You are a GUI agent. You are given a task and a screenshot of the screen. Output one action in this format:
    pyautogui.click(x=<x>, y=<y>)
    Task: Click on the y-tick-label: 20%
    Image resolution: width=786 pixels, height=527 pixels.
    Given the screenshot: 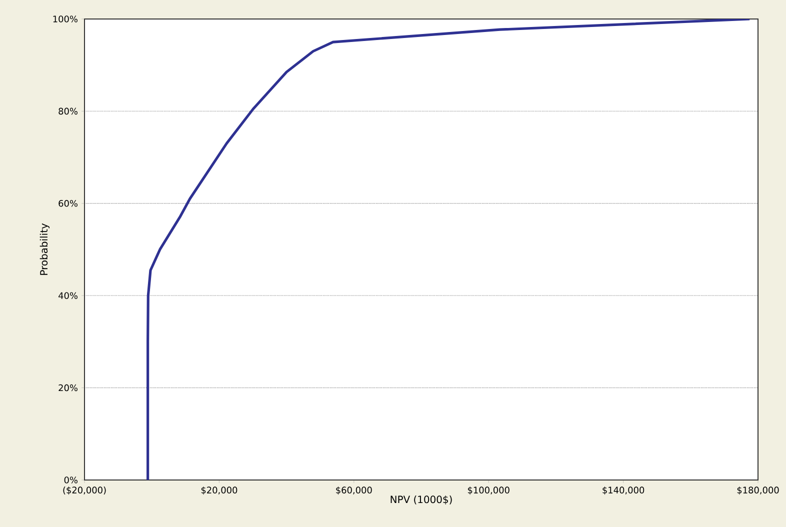 What is the action you would take?
    pyautogui.click(x=68, y=388)
    